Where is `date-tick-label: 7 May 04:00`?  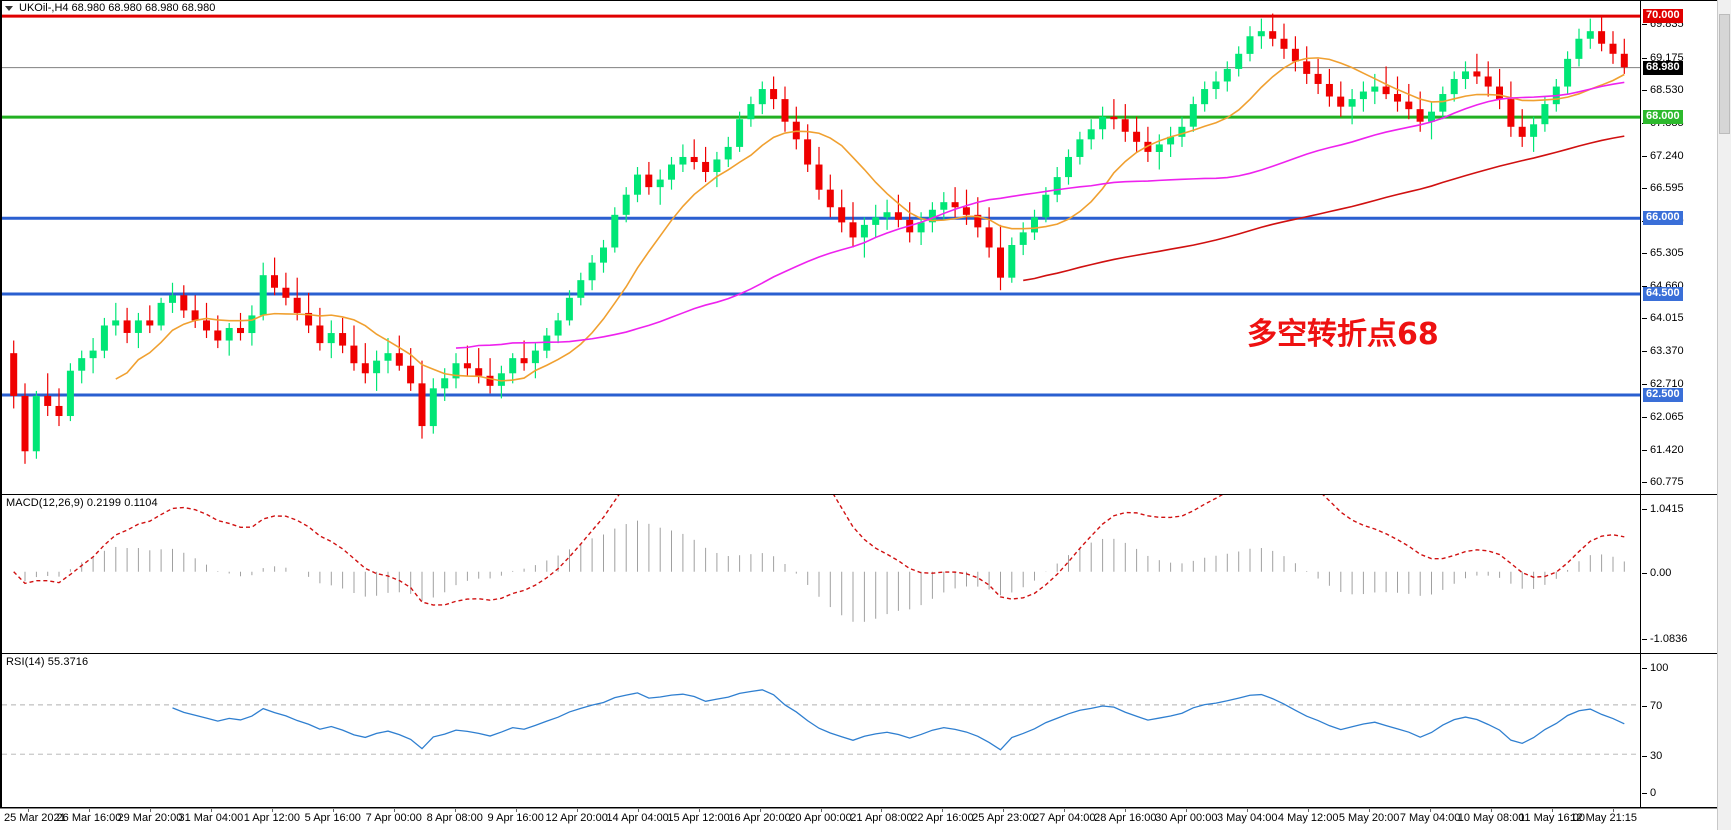 date-tick-label: 7 May 04:00 is located at coordinates (1430, 818).